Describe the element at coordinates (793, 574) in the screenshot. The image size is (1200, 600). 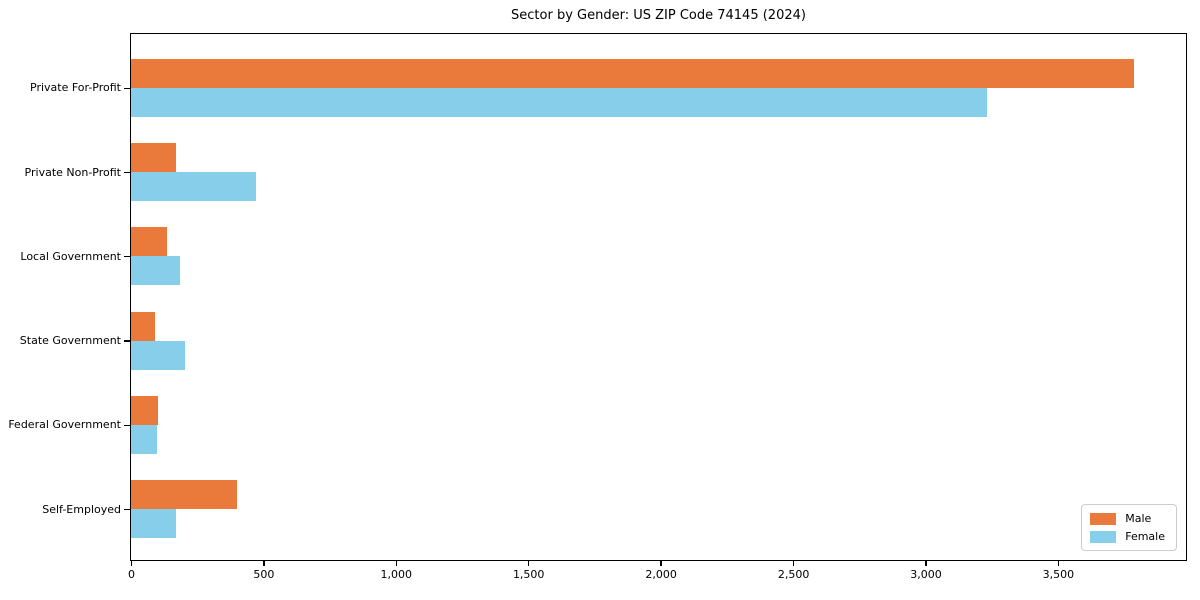
I see `x-tick-label-5: 2,500` at that location.